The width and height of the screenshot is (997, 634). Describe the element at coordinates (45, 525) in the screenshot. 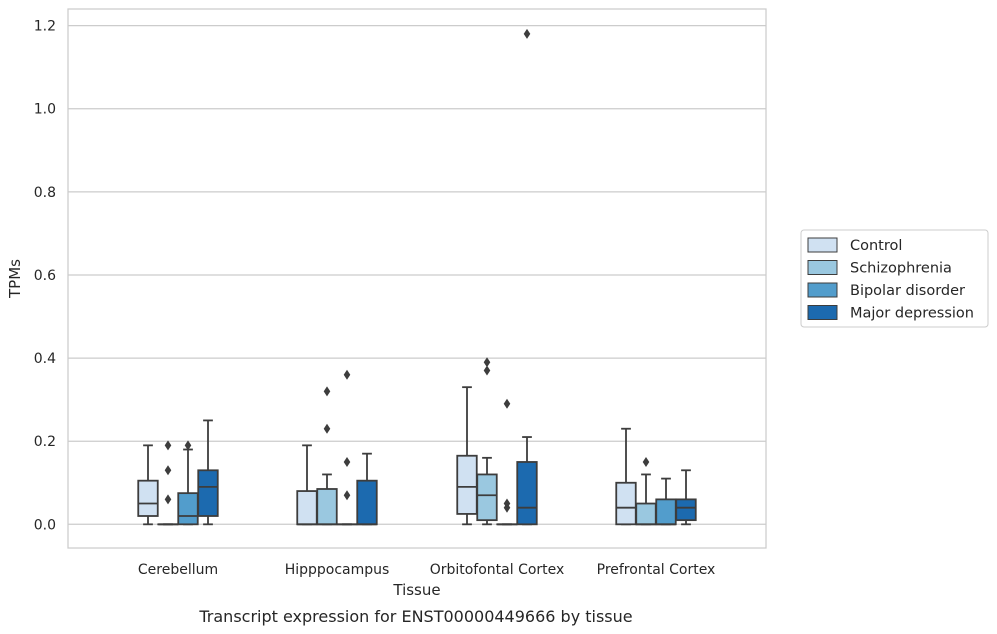

I see `y-tick-label: 0.0` at that location.